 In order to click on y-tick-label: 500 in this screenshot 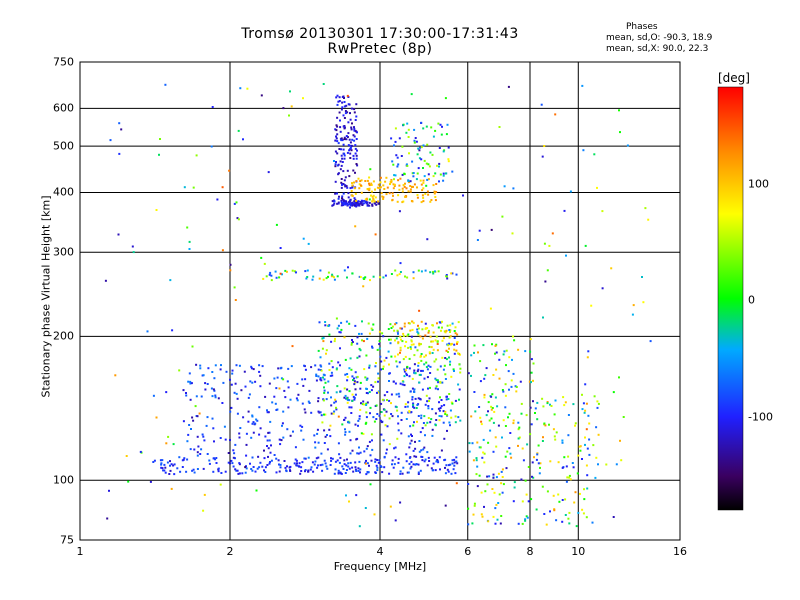, I will do `click(63, 146)`.